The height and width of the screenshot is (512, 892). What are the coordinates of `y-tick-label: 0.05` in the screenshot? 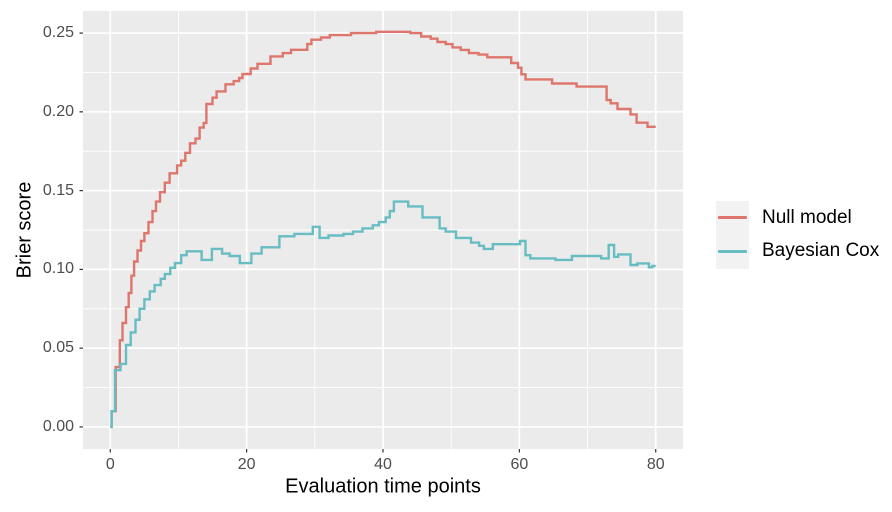 It's located at (58, 348).